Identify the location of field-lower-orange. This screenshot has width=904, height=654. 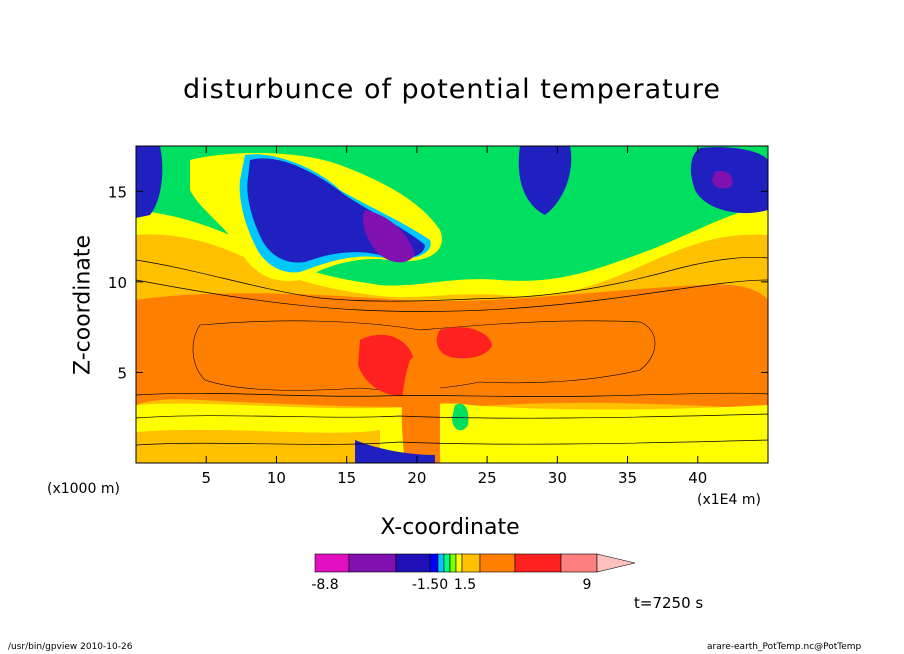
(258, 446).